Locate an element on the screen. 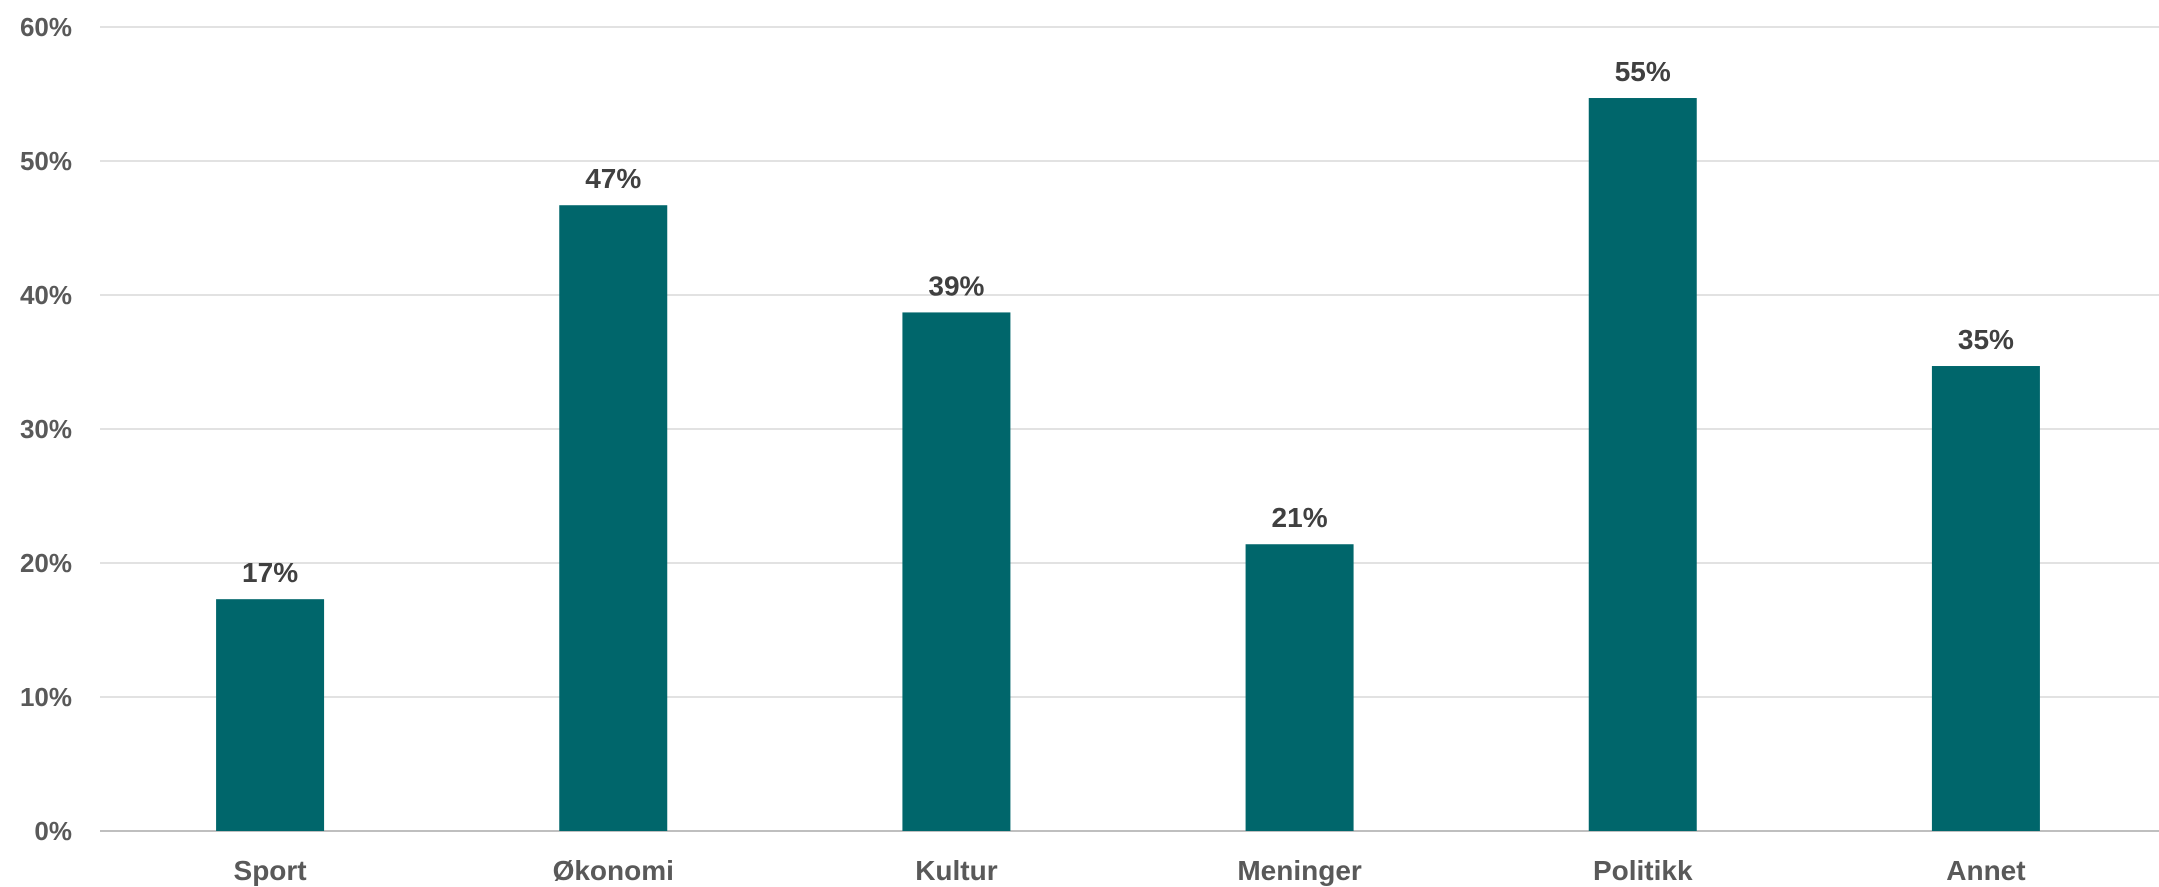 This screenshot has height=887, width=2159. x-category-label: Økonomi is located at coordinates (613, 870).